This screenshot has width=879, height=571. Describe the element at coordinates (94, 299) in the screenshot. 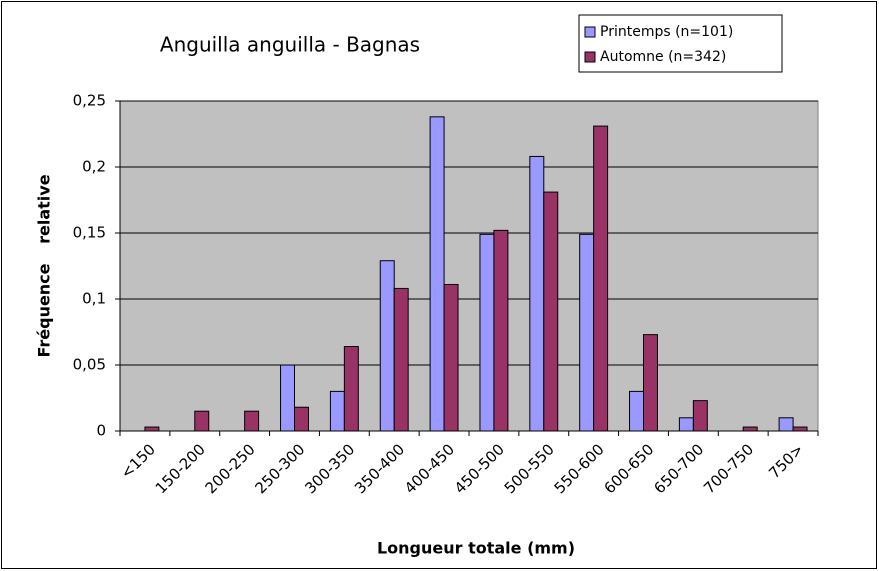

I see `y-tick-label: 0,1` at that location.